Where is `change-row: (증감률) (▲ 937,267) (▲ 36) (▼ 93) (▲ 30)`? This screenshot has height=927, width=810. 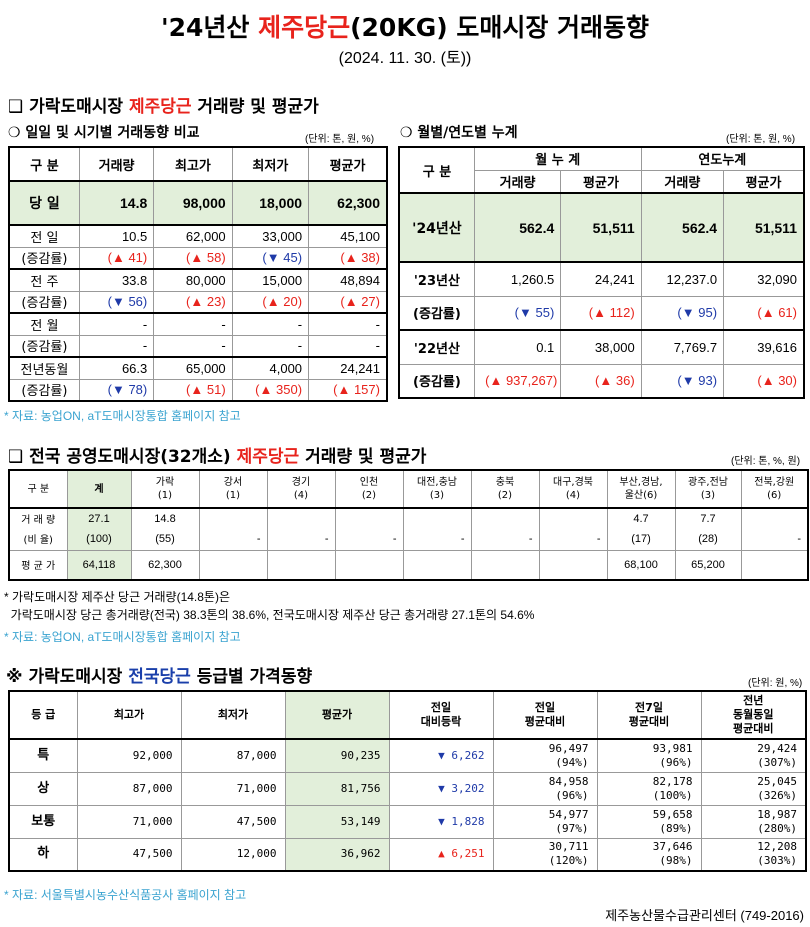
change-row: (증감률) (▲ 937,267) (▲ 36) (▼ 93) (▲ 30) is located at coordinates (601, 381).